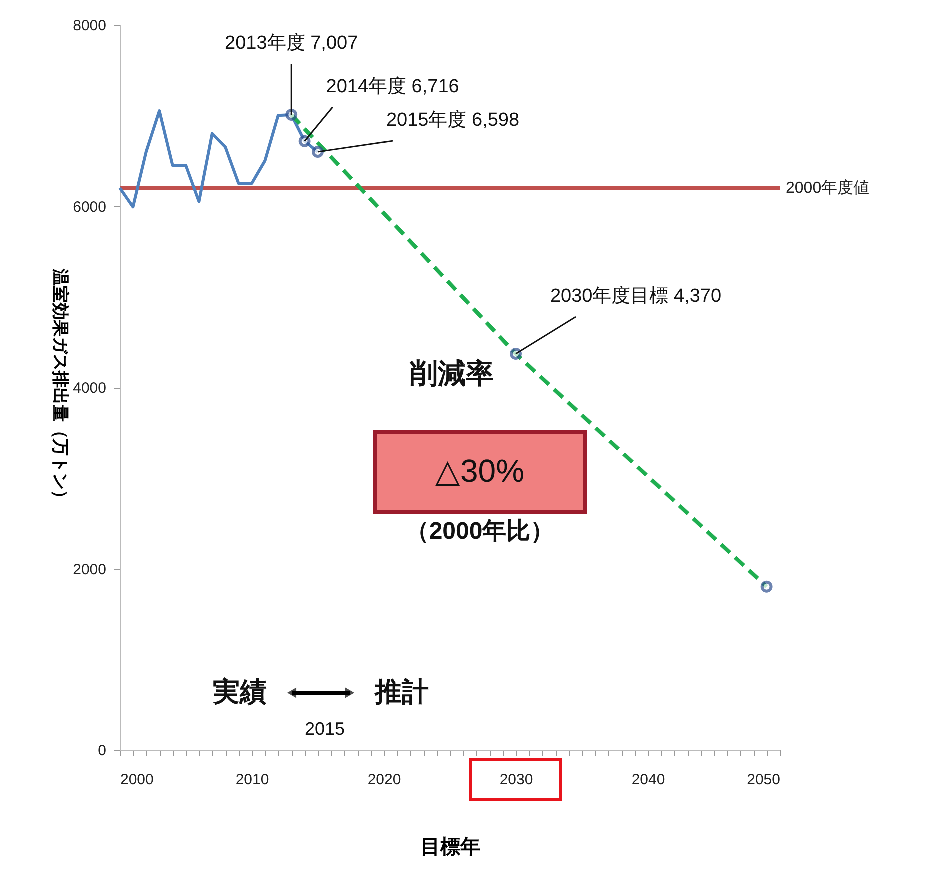 The width and height of the screenshot is (940, 895). Describe the element at coordinates (137, 780) in the screenshot. I see `x-tick-label: 2000` at that location.